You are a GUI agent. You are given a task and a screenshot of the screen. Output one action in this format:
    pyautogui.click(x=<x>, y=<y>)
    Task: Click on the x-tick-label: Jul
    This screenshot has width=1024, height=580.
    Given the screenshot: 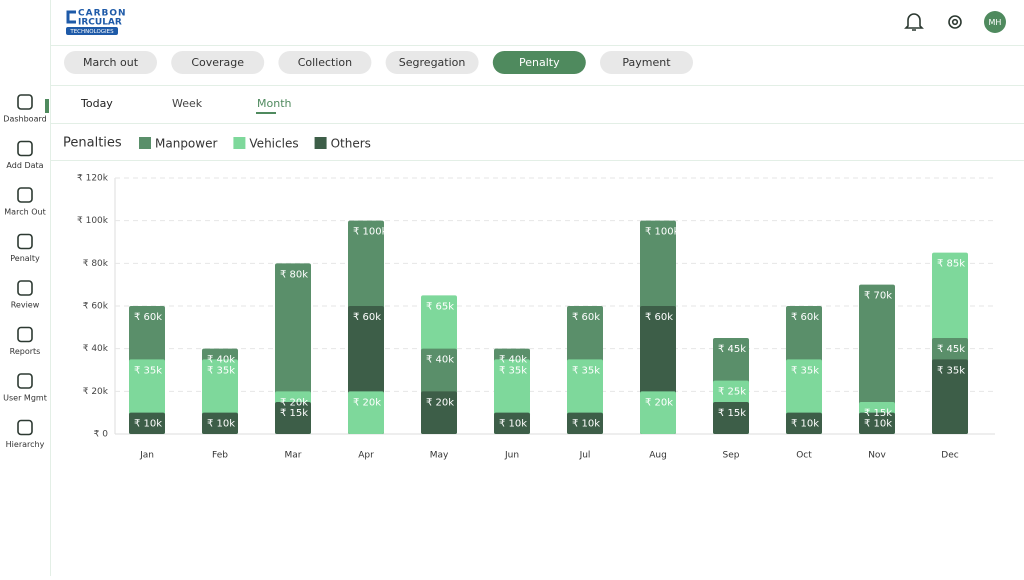 What is the action you would take?
    pyautogui.click(x=585, y=456)
    